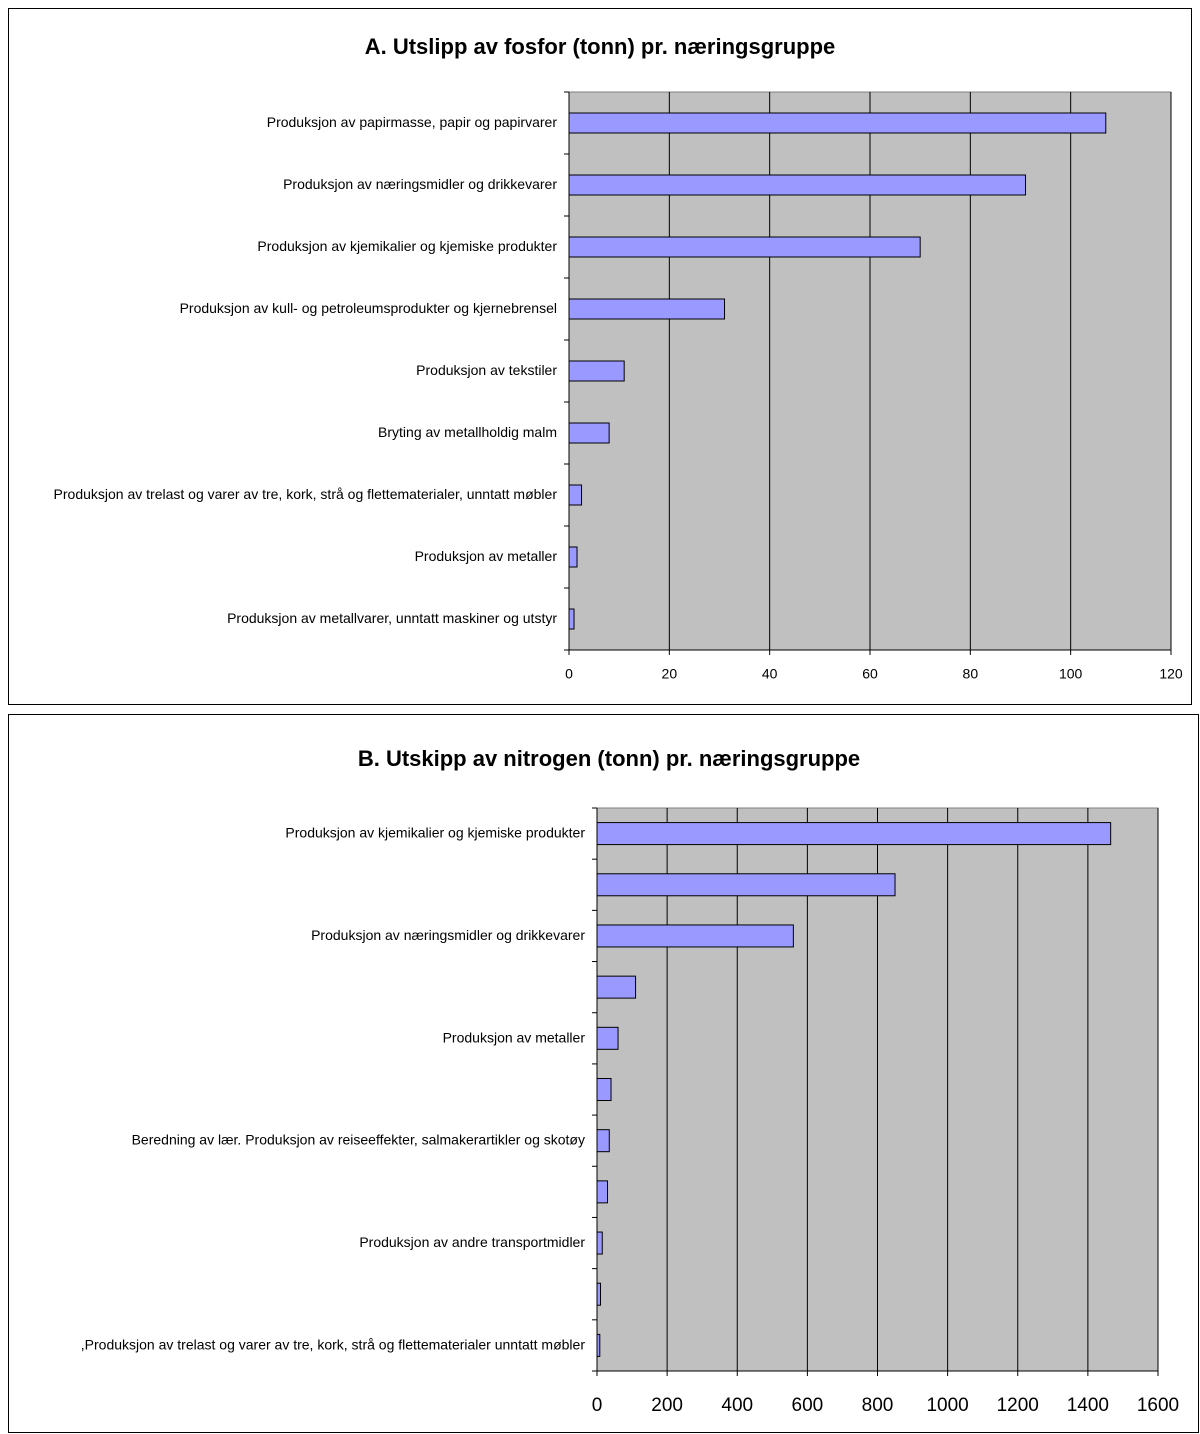 The image size is (1200, 1434). What do you see at coordinates (667, 1405) in the screenshot?
I see `x-tick-label: 200` at bounding box center [667, 1405].